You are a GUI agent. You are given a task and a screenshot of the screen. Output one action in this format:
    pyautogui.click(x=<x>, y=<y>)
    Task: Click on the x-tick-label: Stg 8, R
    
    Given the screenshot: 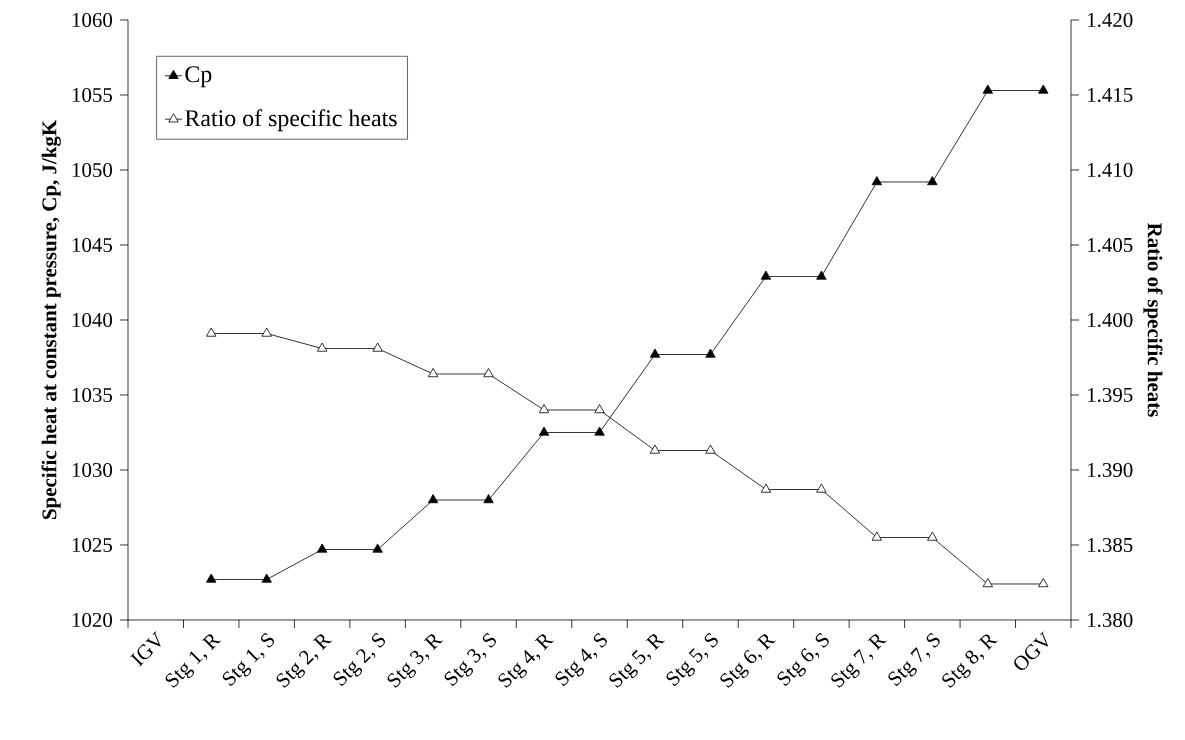 What is the action you would take?
    pyautogui.click(x=970, y=661)
    